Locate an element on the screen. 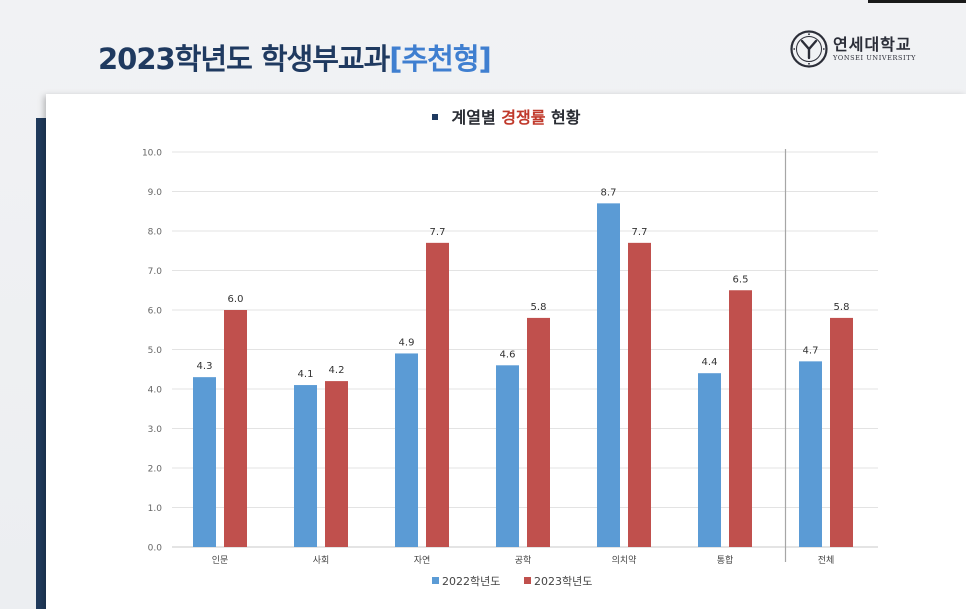 This screenshot has width=966, height=609. category-label: 전체 is located at coordinates (826, 560).